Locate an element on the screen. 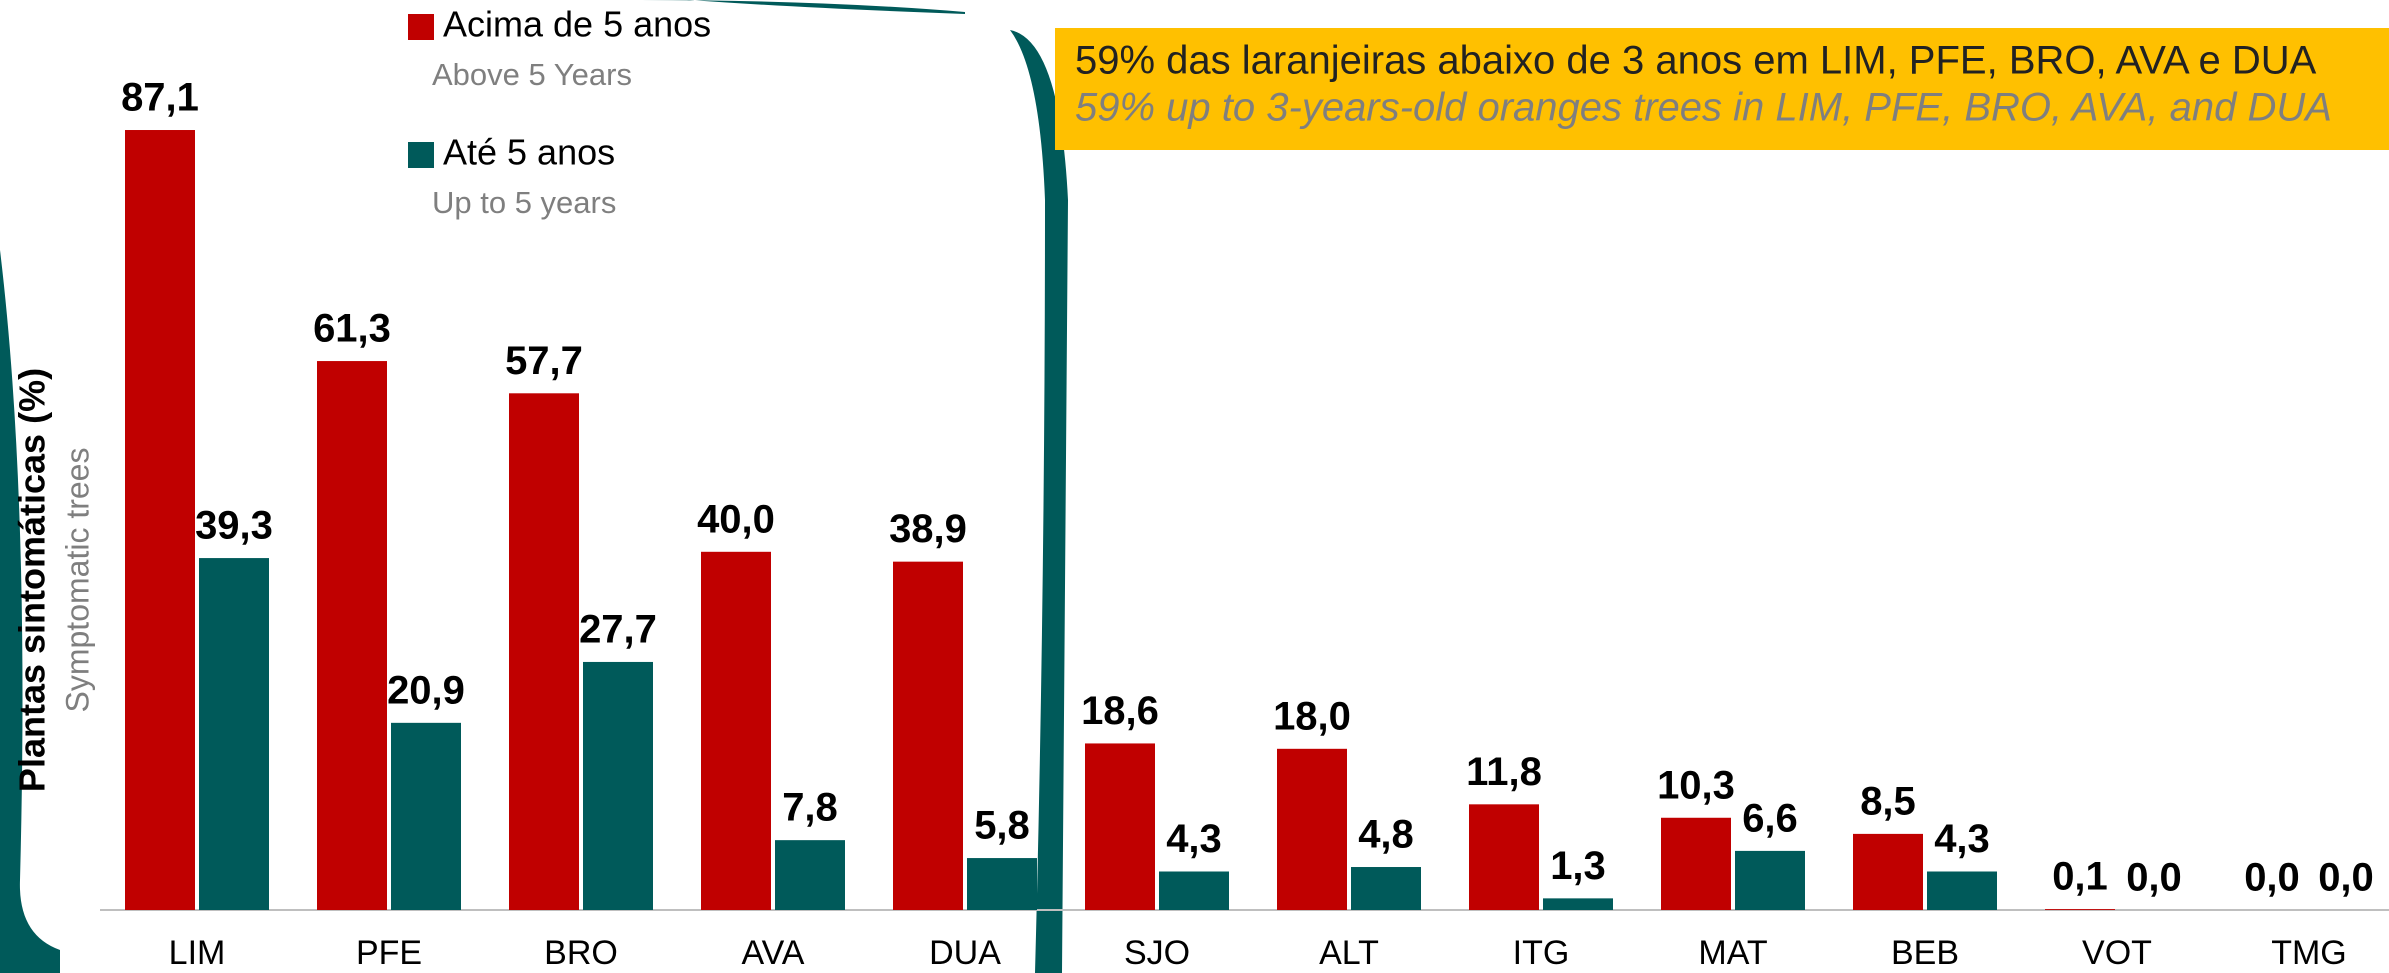  data-label: 27,7 is located at coordinates (618, 630).